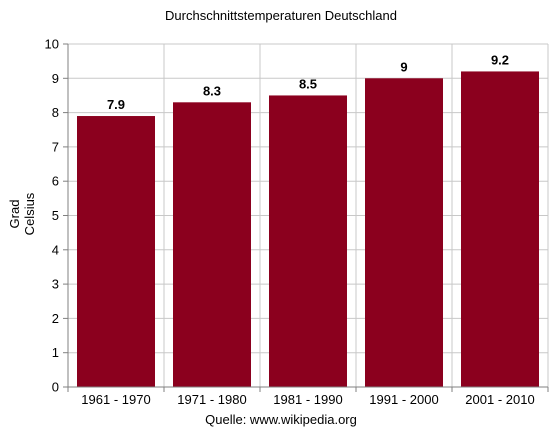  What do you see at coordinates (55, 112) in the screenshot?
I see `y-tick-label: 8` at bounding box center [55, 112].